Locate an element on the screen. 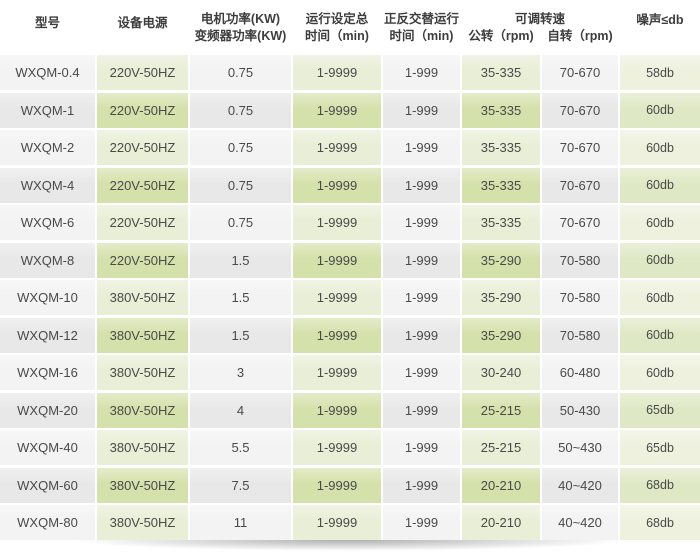 The image size is (700, 558). spec-value-cell: 50~430 is located at coordinates (580, 447).